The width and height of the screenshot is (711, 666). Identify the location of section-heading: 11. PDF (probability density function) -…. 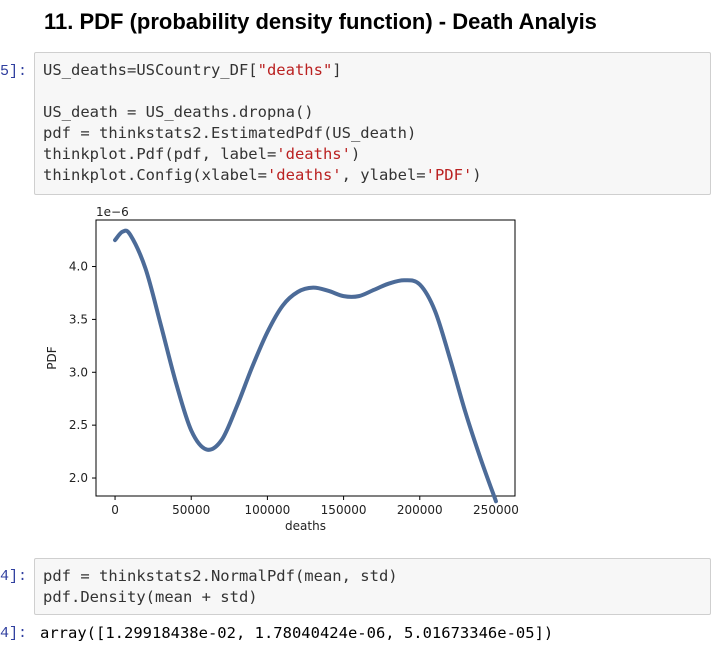
(320, 21).